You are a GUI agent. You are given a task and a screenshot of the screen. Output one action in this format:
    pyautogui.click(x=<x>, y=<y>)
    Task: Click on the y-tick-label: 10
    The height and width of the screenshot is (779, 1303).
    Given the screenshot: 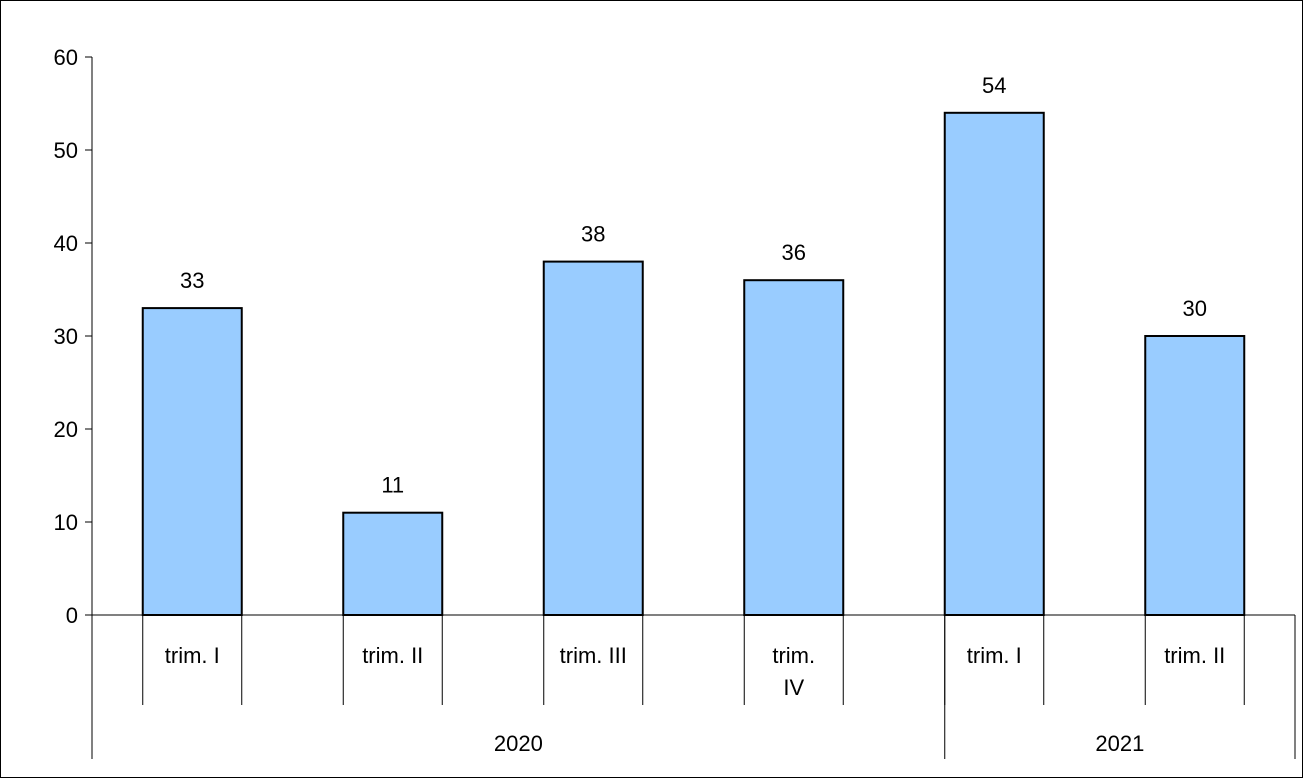 What is the action you would take?
    pyautogui.click(x=66, y=522)
    